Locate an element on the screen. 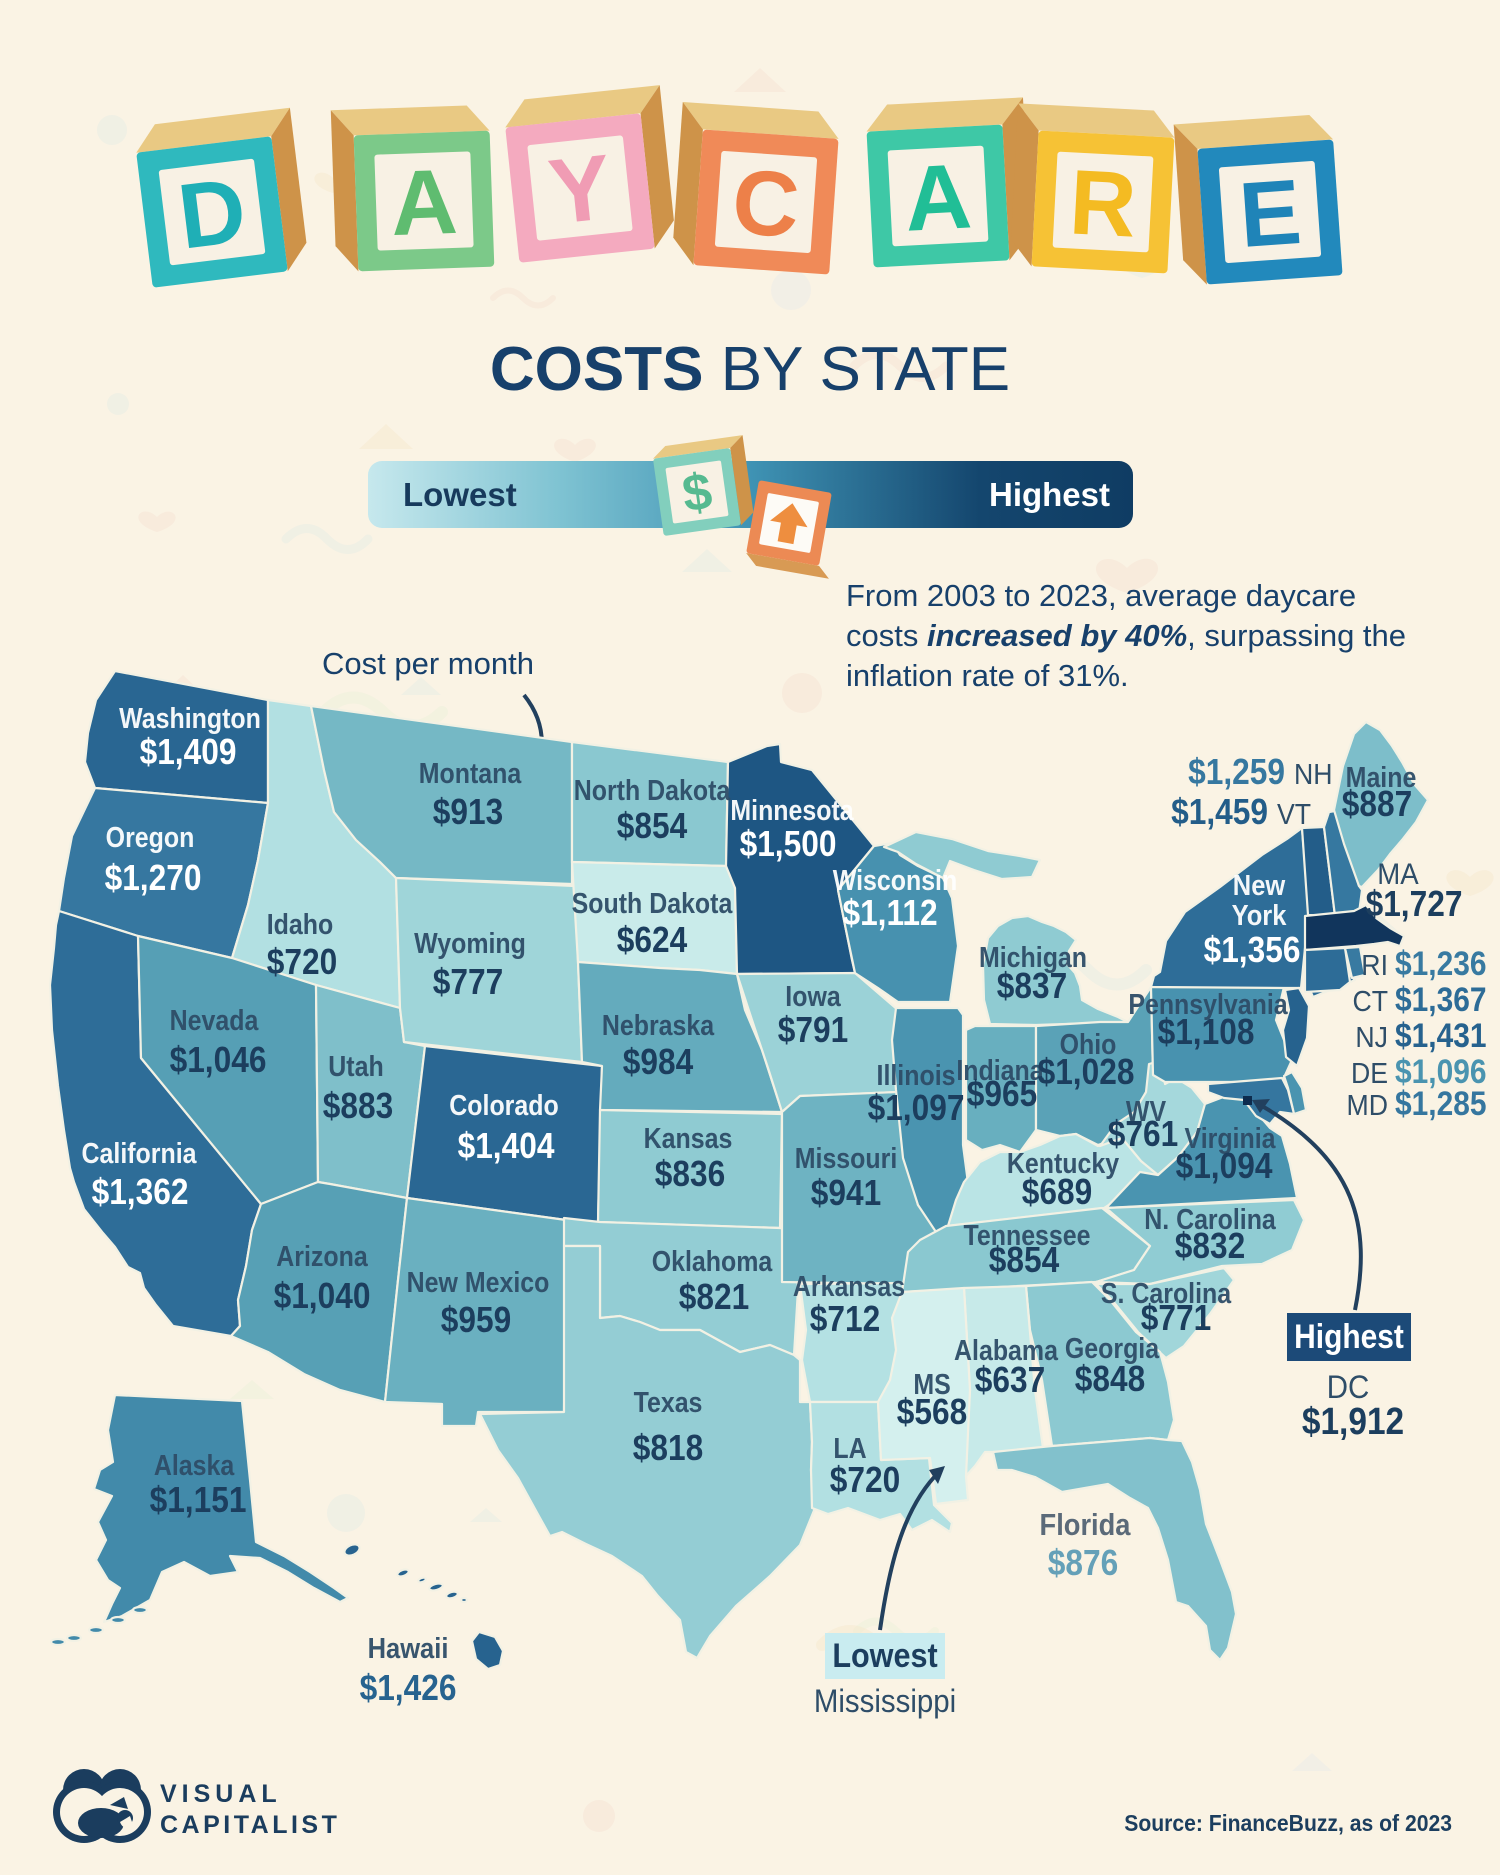 Image resolution: width=1500 pixels, height=1875 pixels. svg-text: York is located at coordinates (1260, 914).